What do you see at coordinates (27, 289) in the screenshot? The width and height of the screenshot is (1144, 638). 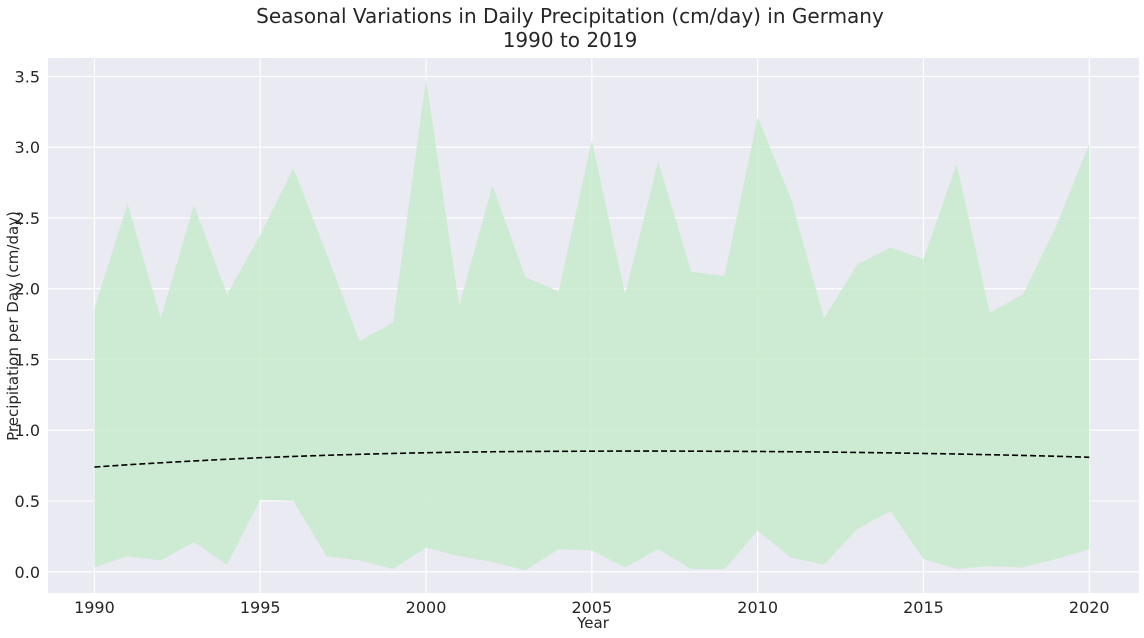 I see `y-tick-label: 2.0` at bounding box center [27, 289].